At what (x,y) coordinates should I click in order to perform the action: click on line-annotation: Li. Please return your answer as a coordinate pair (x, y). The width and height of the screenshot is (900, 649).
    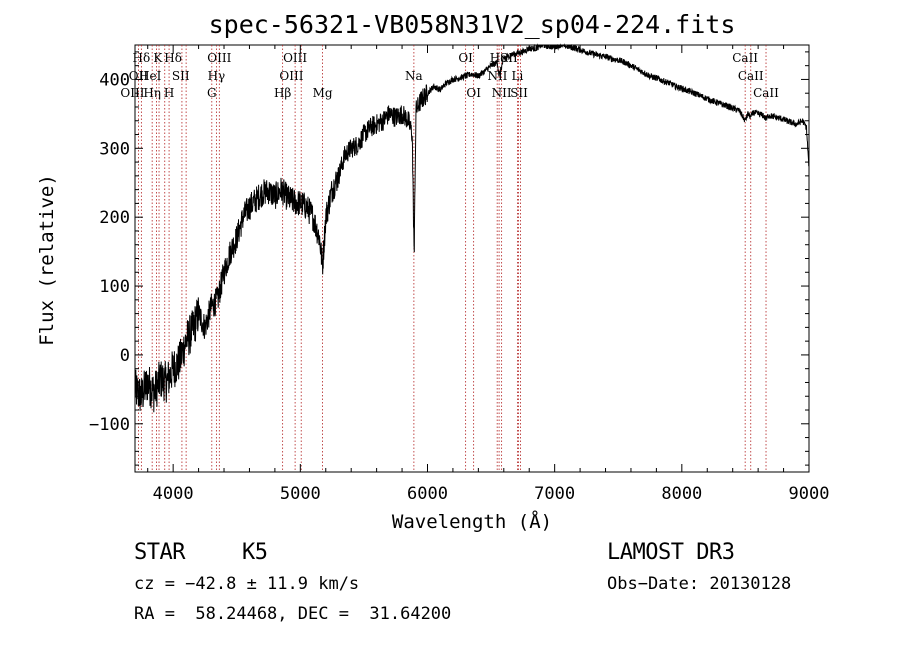
    Looking at the image, I should click on (517, 76).